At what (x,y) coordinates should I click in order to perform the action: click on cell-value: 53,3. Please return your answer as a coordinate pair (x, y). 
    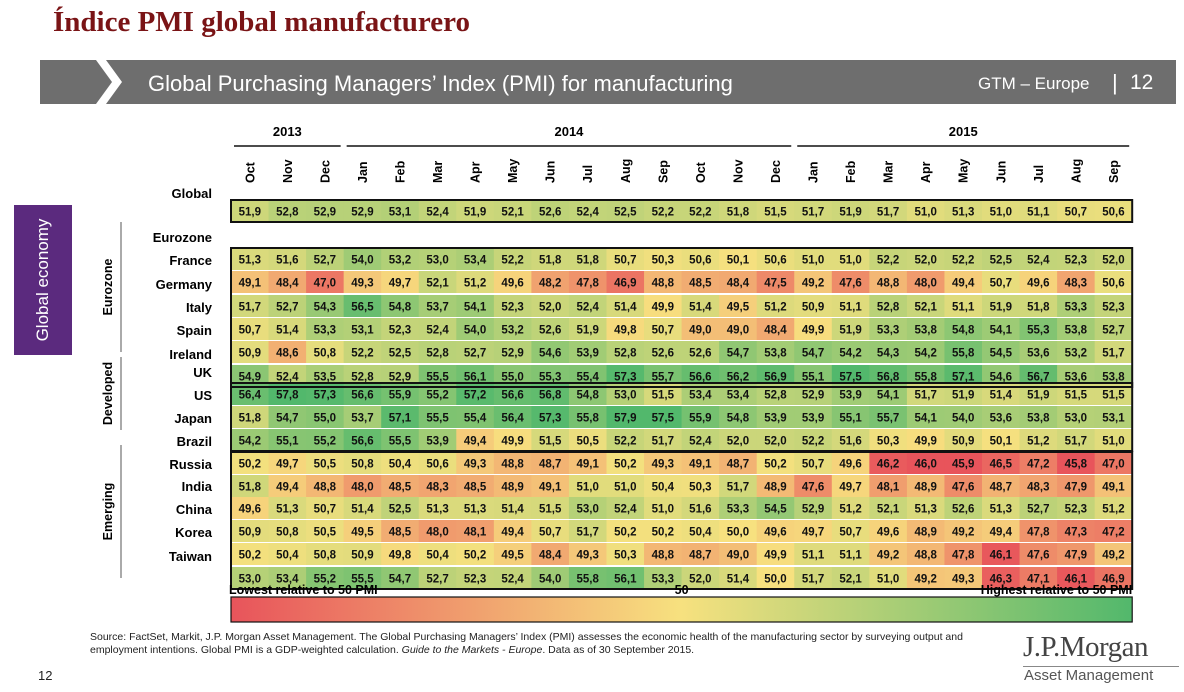
    Looking at the image, I should click on (325, 331).